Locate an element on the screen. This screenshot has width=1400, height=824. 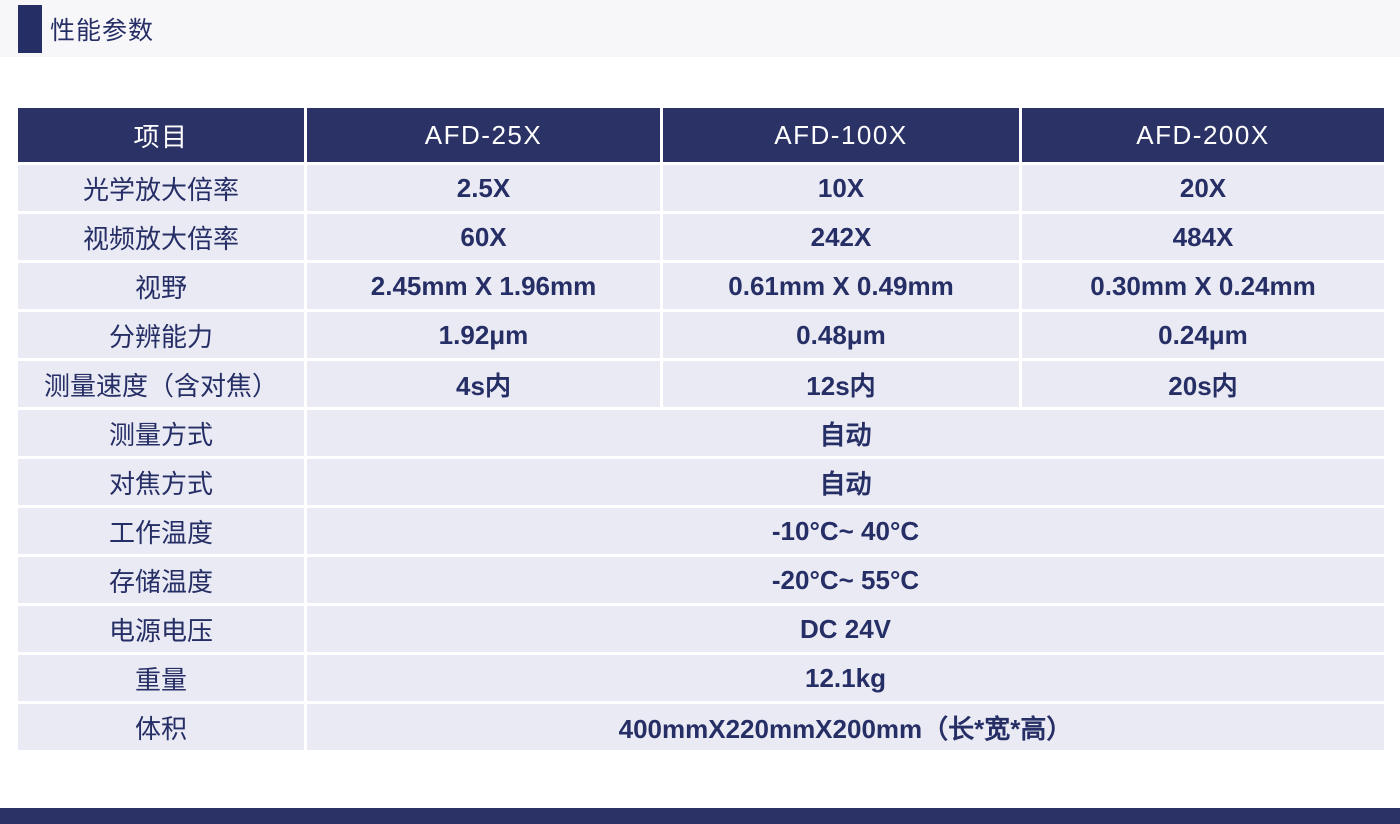
cell-value: 10X is located at coordinates (842, 189).